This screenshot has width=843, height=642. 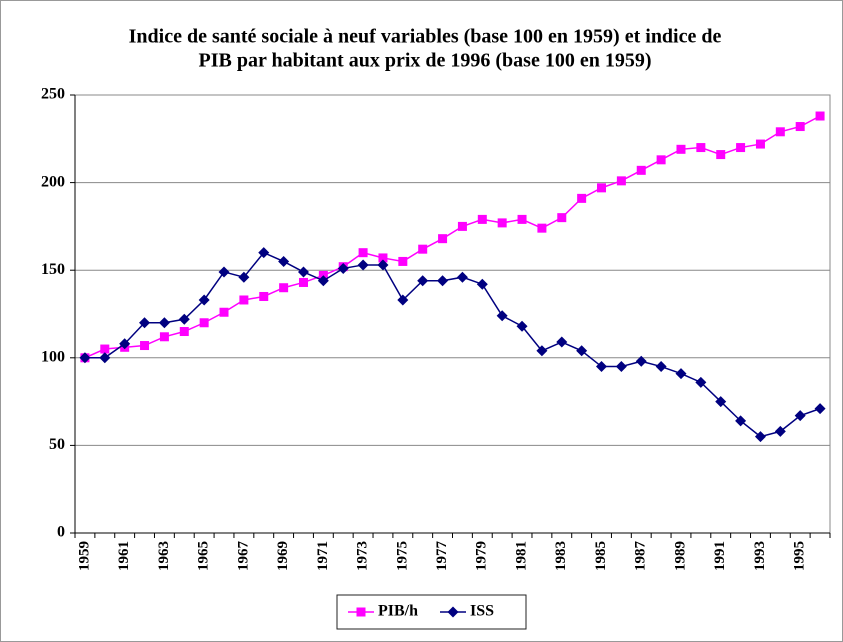 What do you see at coordinates (283, 556) in the screenshot?
I see `x-tick-label: 1969` at bounding box center [283, 556].